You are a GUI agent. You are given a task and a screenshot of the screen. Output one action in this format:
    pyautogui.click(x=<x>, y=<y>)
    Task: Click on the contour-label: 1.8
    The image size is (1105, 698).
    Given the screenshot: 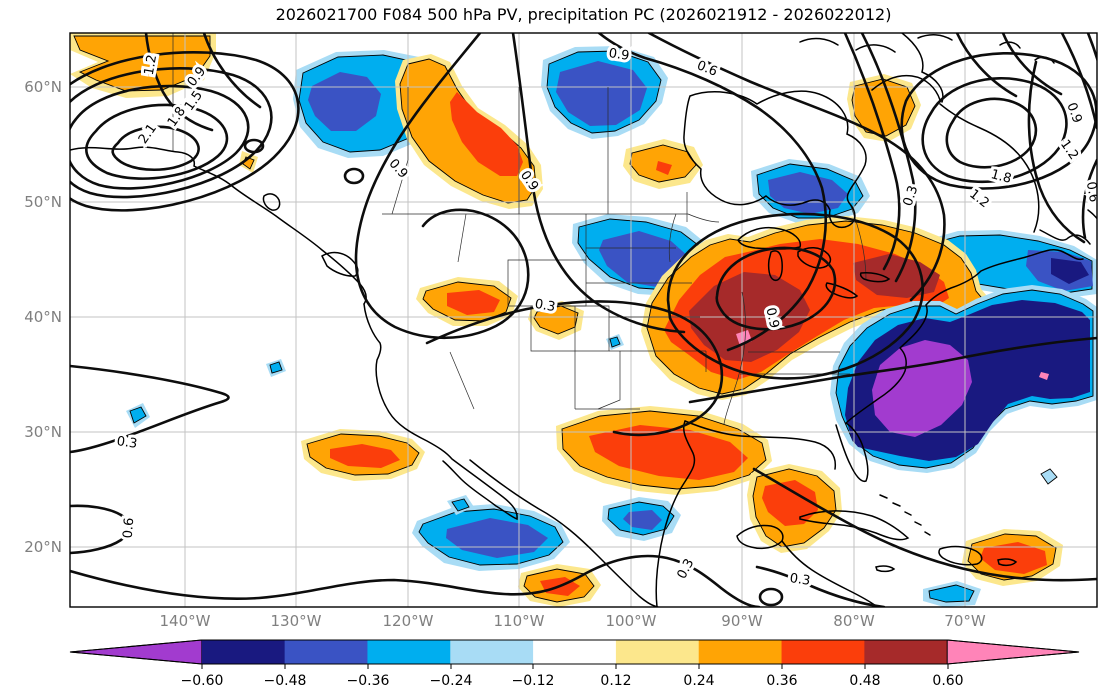 What is the action you would take?
    pyautogui.click(x=1001, y=177)
    